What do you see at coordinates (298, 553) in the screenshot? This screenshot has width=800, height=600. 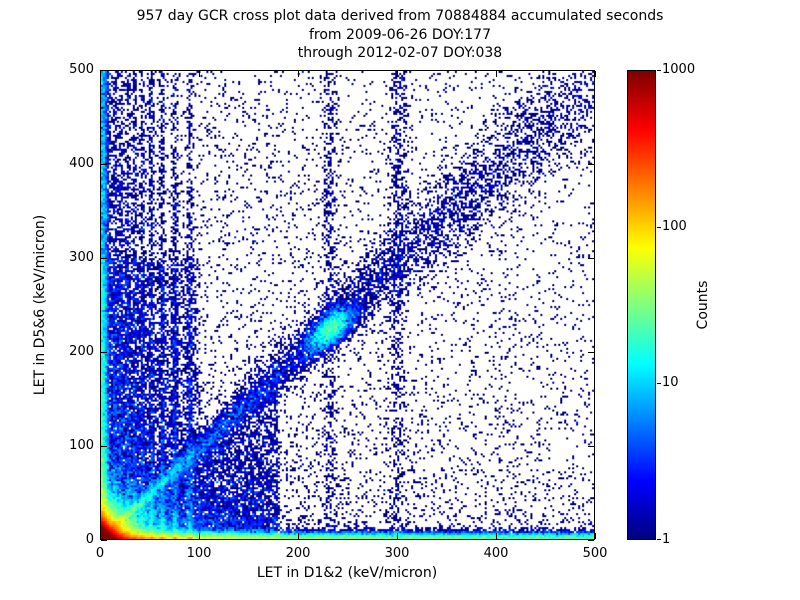 I see `x-tick-label: 200` at bounding box center [298, 553].